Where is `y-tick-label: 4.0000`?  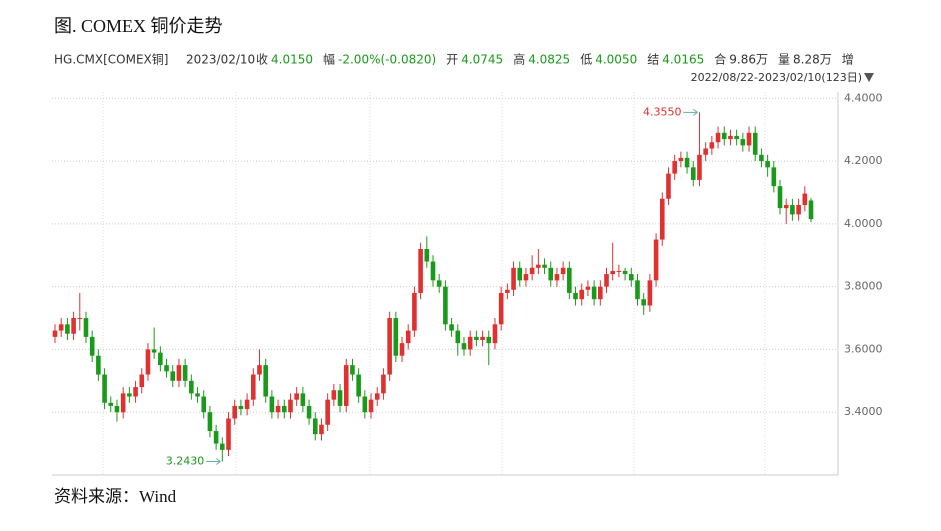 y-tick-label: 4.0000 is located at coordinates (863, 223).